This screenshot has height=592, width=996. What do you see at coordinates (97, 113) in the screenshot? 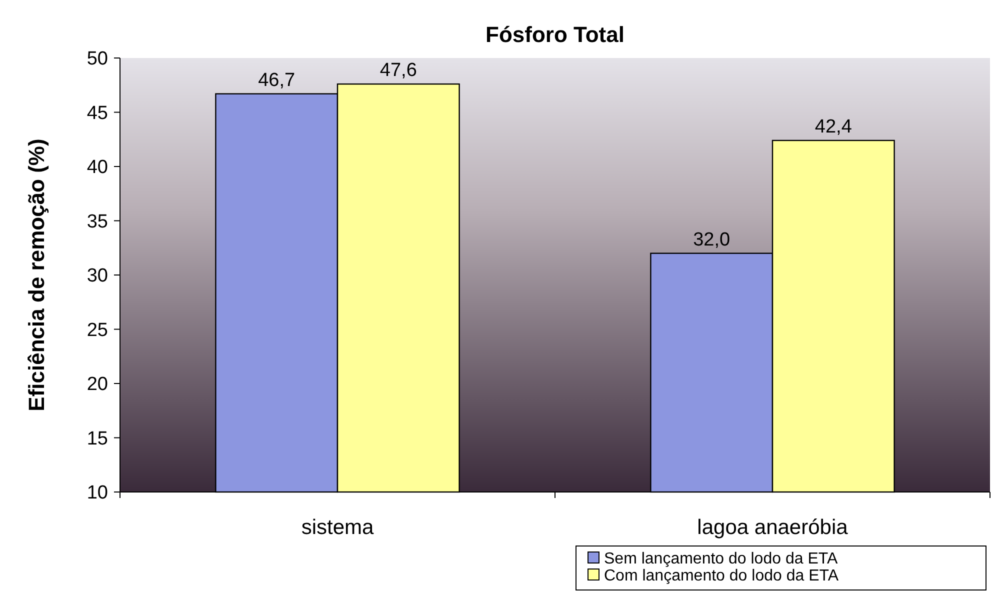
I see `y-tick-label: 45` at bounding box center [97, 113].